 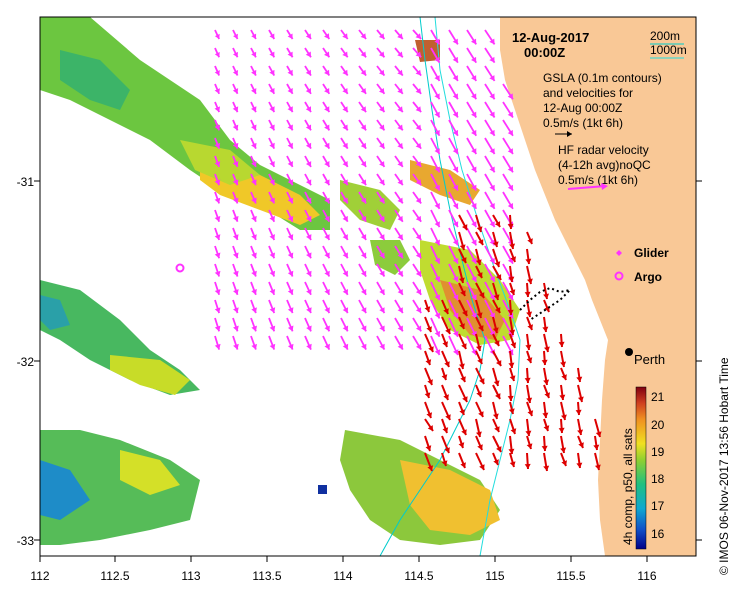 I want to click on imos-credit: © IMOS 06-Nov-2017 13:56 Hobart Time, so click(x=724, y=466).